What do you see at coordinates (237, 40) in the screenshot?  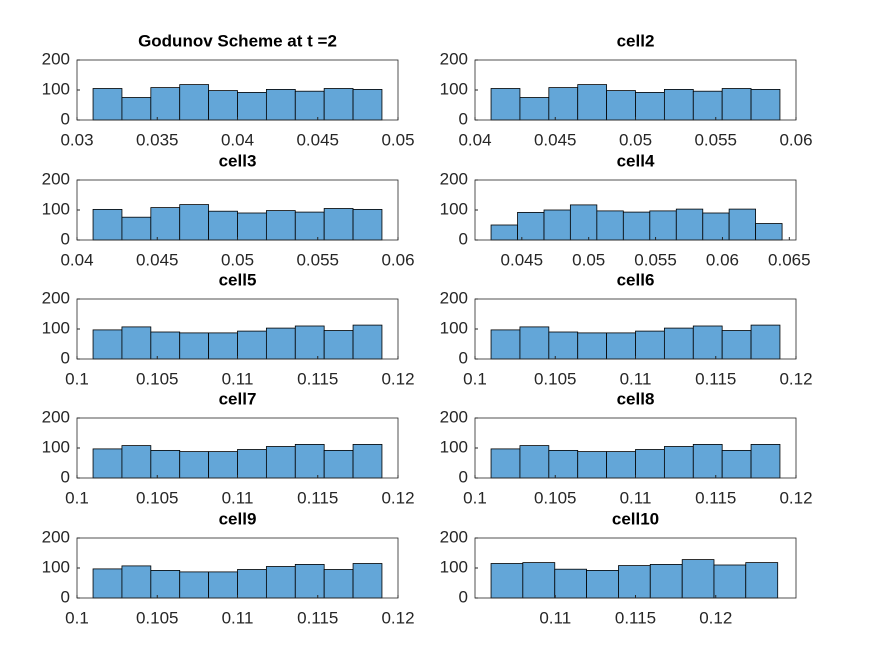 I see `subplot-title: Godunov Scheme at t =2` at bounding box center [237, 40].